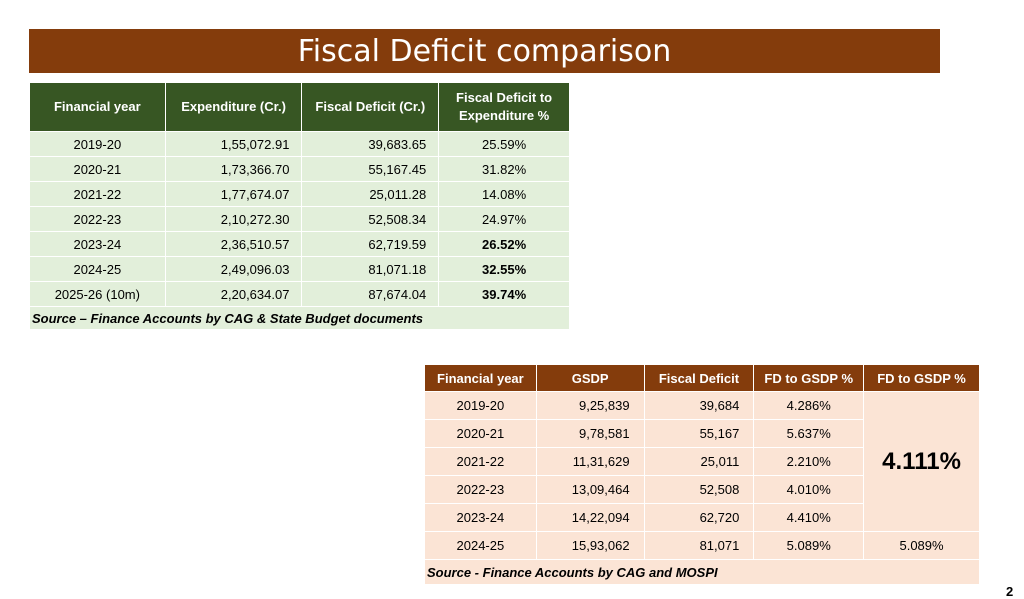 The image size is (1024, 599). What do you see at coordinates (809, 517) in the screenshot?
I see `table2-cell-fd-to-gsdp: 4.410%` at bounding box center [809, 517].